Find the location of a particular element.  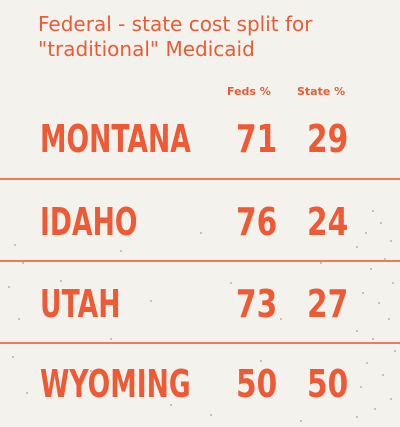

state-name-idaho: IDAHO is located at coordinates (89, 222).